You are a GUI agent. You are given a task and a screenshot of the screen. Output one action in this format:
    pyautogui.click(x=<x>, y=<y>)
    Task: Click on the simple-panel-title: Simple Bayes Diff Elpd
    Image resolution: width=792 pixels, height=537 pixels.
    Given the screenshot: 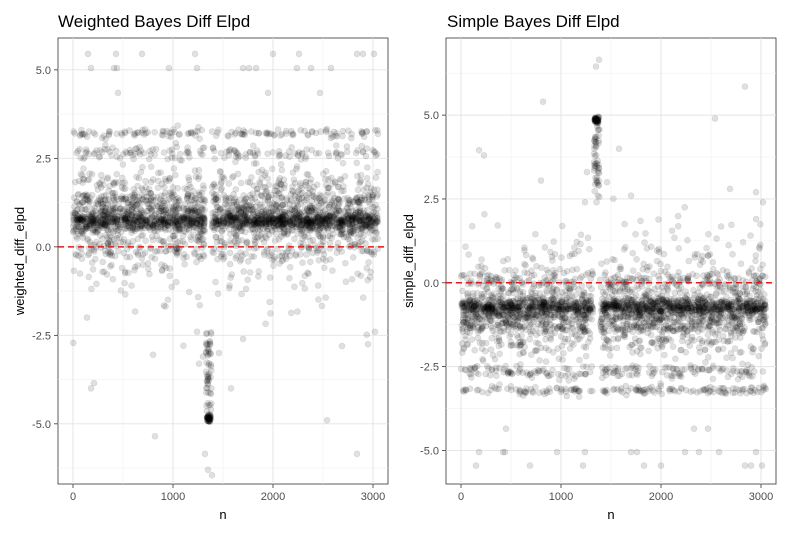 What is the action you would take?
    pyautogui.click(x=533, y=21)
    